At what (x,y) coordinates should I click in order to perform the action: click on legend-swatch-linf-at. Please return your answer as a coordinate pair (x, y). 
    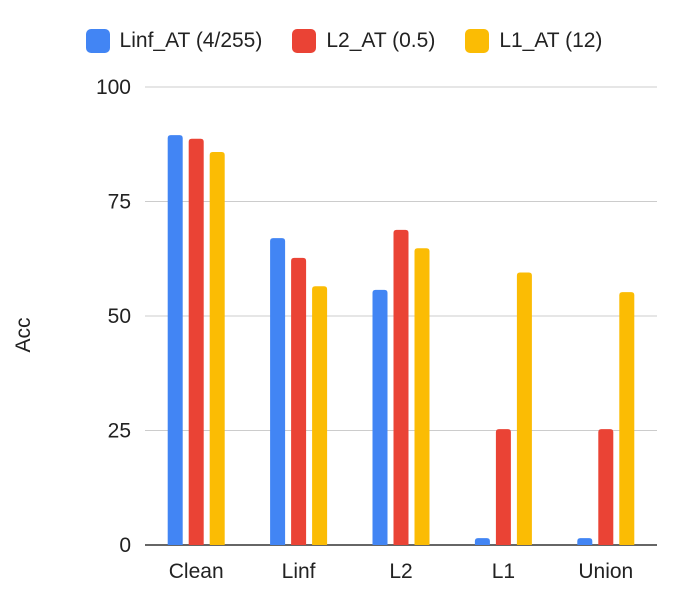
    Looking at the image, I should click on (97, 41).